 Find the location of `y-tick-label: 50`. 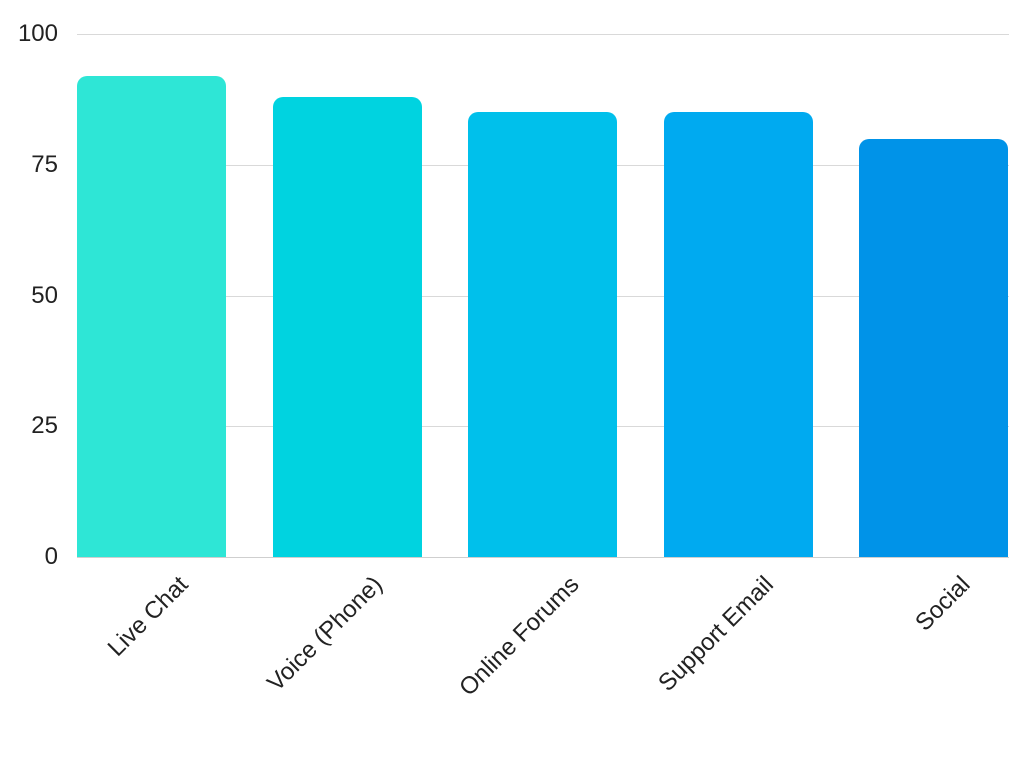

y-tick-label: 50 is located at coordinates (44, 295).